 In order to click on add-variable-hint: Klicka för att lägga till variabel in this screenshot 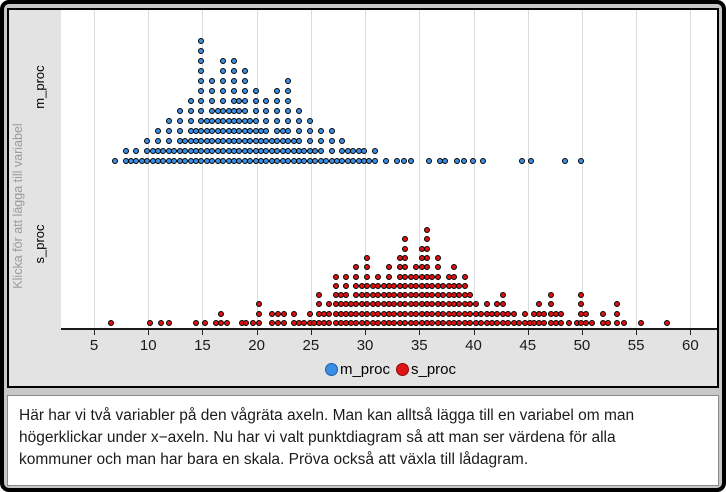, I will do `click(18, 206)`.